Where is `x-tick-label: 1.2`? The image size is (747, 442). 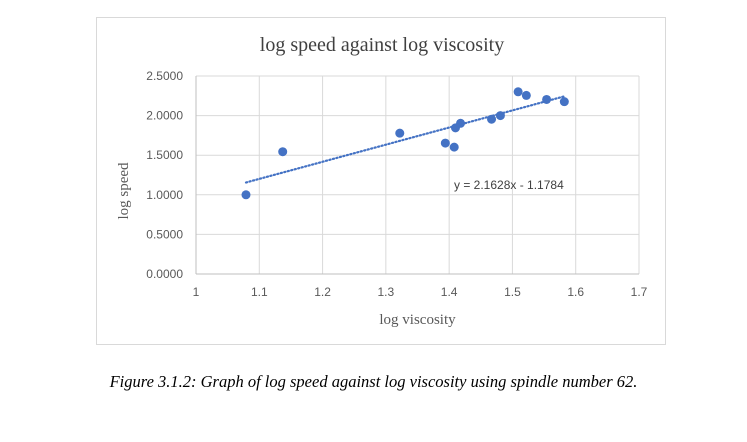
x-tick-label: 1.2 is located at coordinates (322, 292).